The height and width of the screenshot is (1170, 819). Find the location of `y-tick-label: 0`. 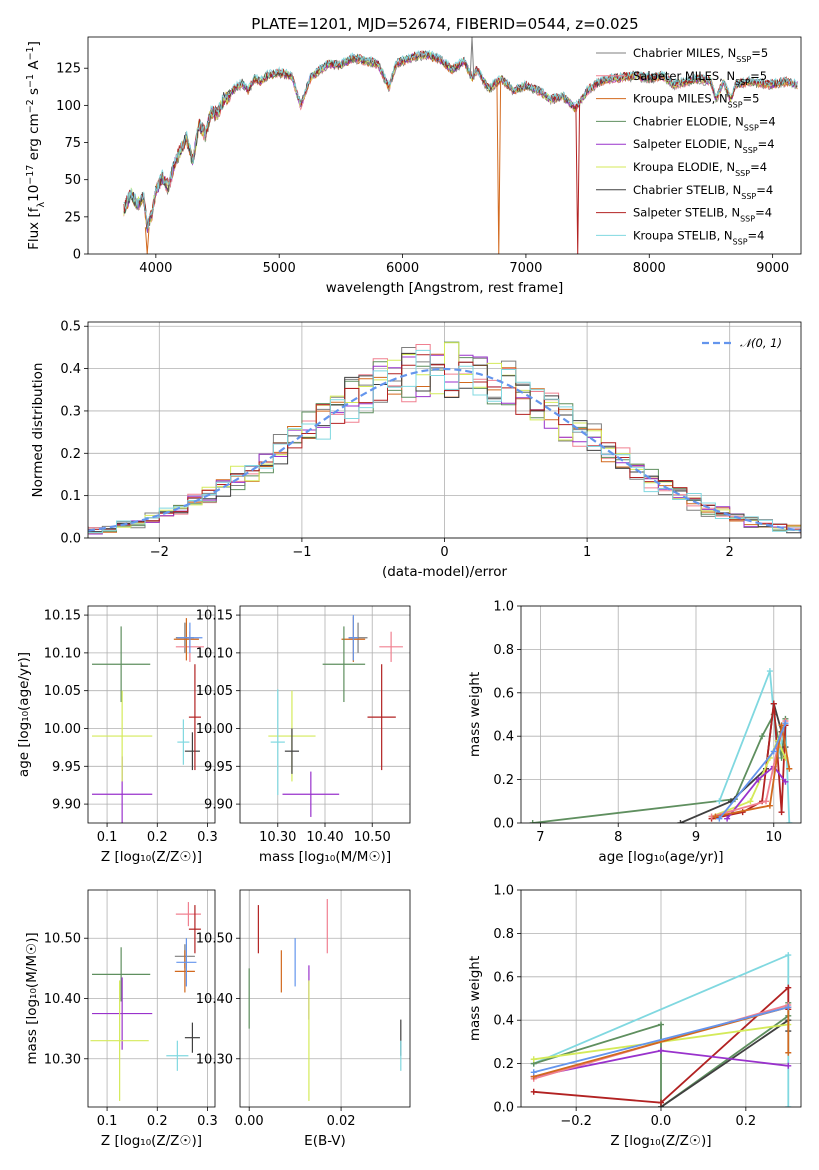

y-tick-label: 0 is located at coordinates (77, 255).